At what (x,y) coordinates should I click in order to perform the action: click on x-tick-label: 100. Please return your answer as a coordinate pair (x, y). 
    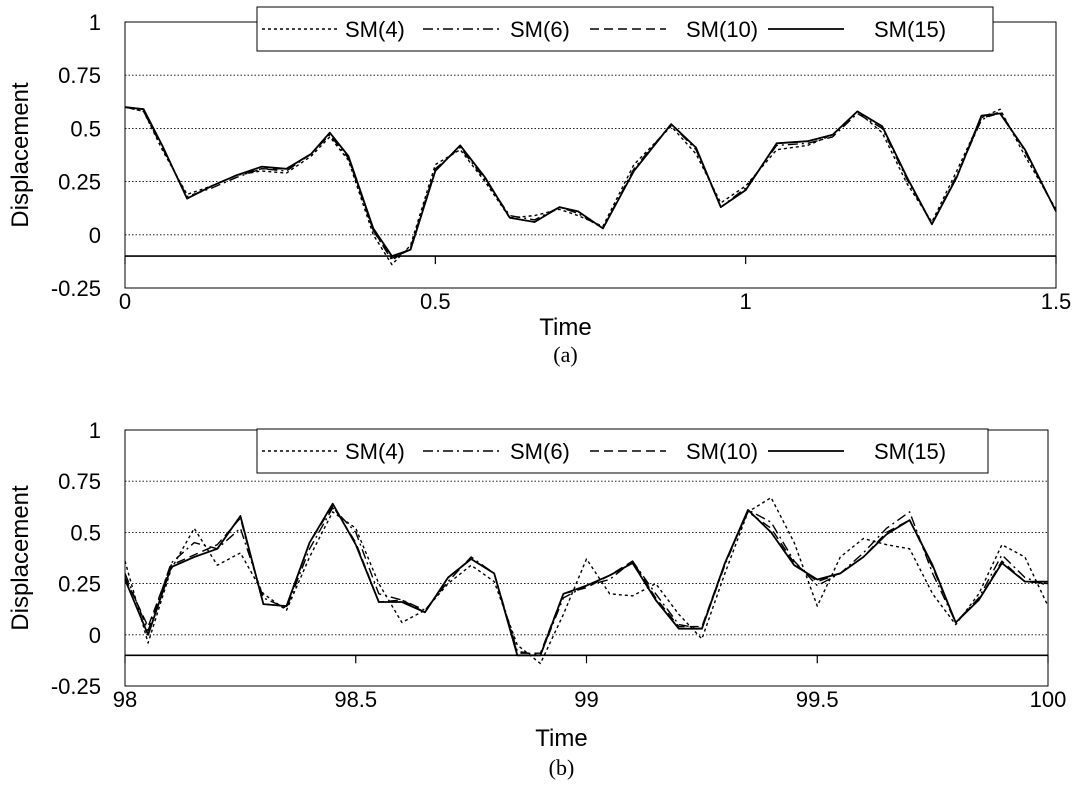
    Looking at the image, I should click on (1048, 699).